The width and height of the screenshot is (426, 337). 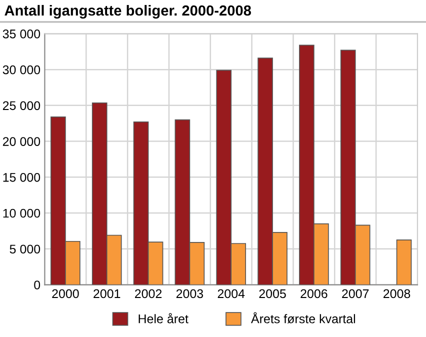 What do you see at coordinates (25, 249) in the screenshot?
I see `y-tick-label: 5 000` at bounding box center [25, 249].